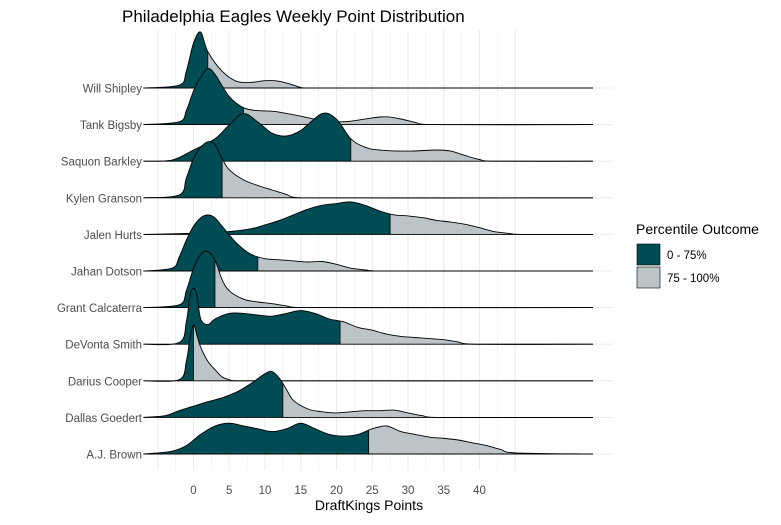 The image size is (781, 525). Describe the element at coordinates (693, 279) in the screenshot. I see `legend-label-high: 75 - 100%` at that location.